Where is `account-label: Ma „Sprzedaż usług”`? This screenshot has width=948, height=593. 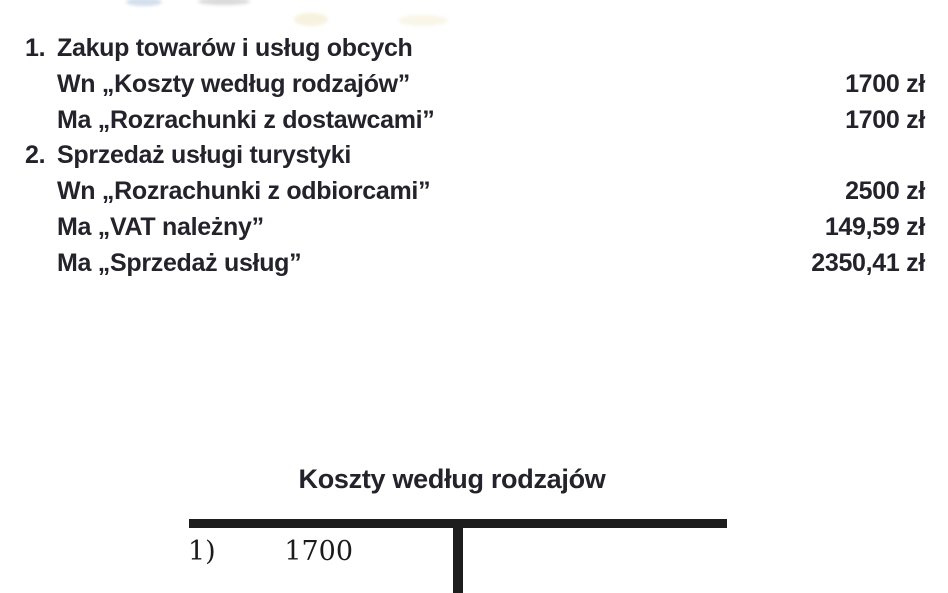 account-label: Ma „Sprzedaż usług” is located at coordinates (179, 262).